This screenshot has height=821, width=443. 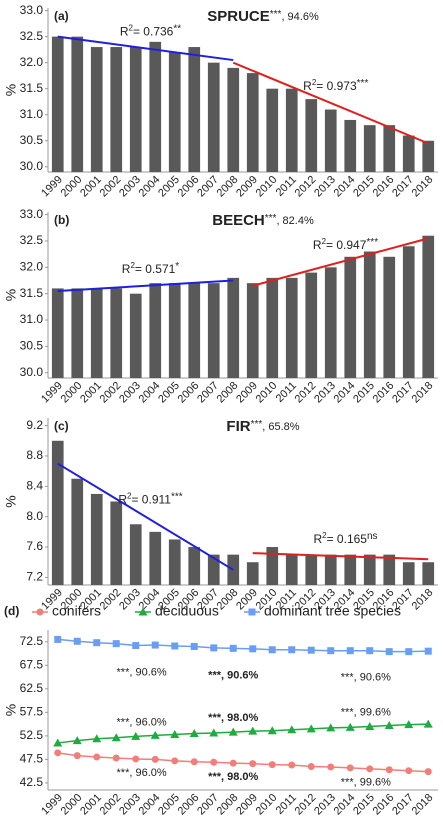 What do you see at coordinates (228, 393) in the screenshot?
I see `x-tick-label: 2008` at bounding box center [228, 393].